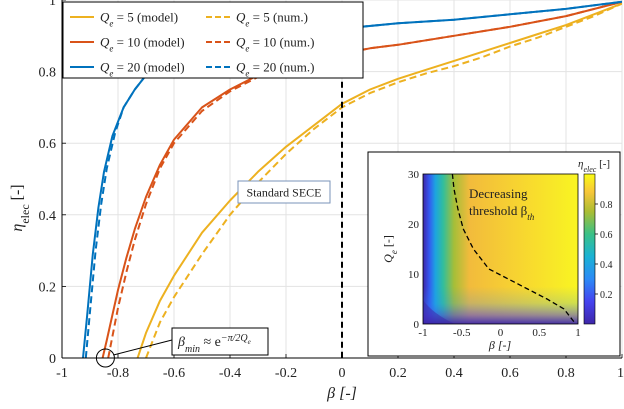  I want to click on legend-entry-5: Qe = 20 (num.), so click(275, 69).